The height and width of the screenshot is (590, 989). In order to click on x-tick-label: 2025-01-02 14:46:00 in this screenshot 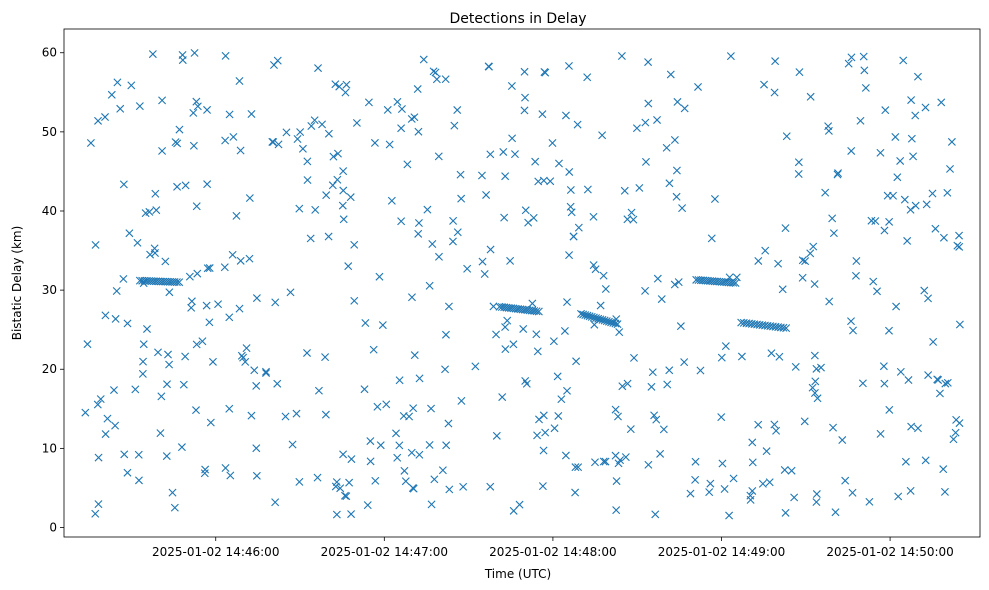, I will do `click(215, 552)`.